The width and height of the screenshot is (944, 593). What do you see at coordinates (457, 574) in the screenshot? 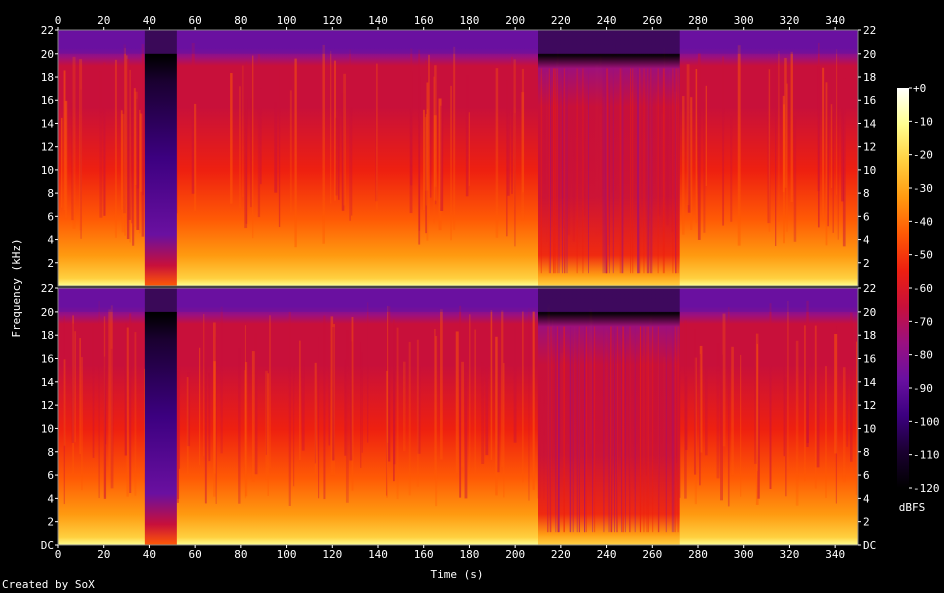
I see `x-axis-label: Time (s)` at bounding box center [457, 574].